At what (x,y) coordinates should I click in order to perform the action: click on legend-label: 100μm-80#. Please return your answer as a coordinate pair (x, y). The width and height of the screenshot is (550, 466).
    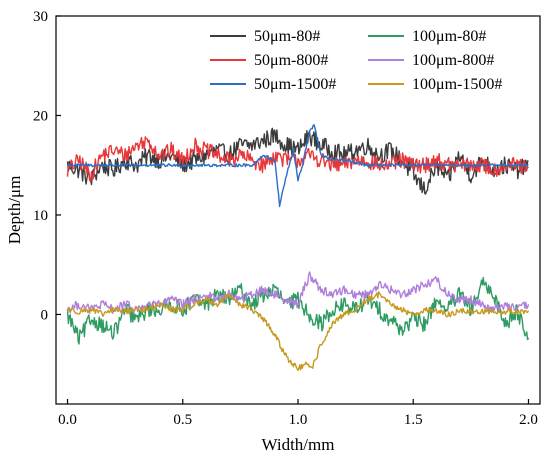
    Looking at the image, I should click on (449, 36).